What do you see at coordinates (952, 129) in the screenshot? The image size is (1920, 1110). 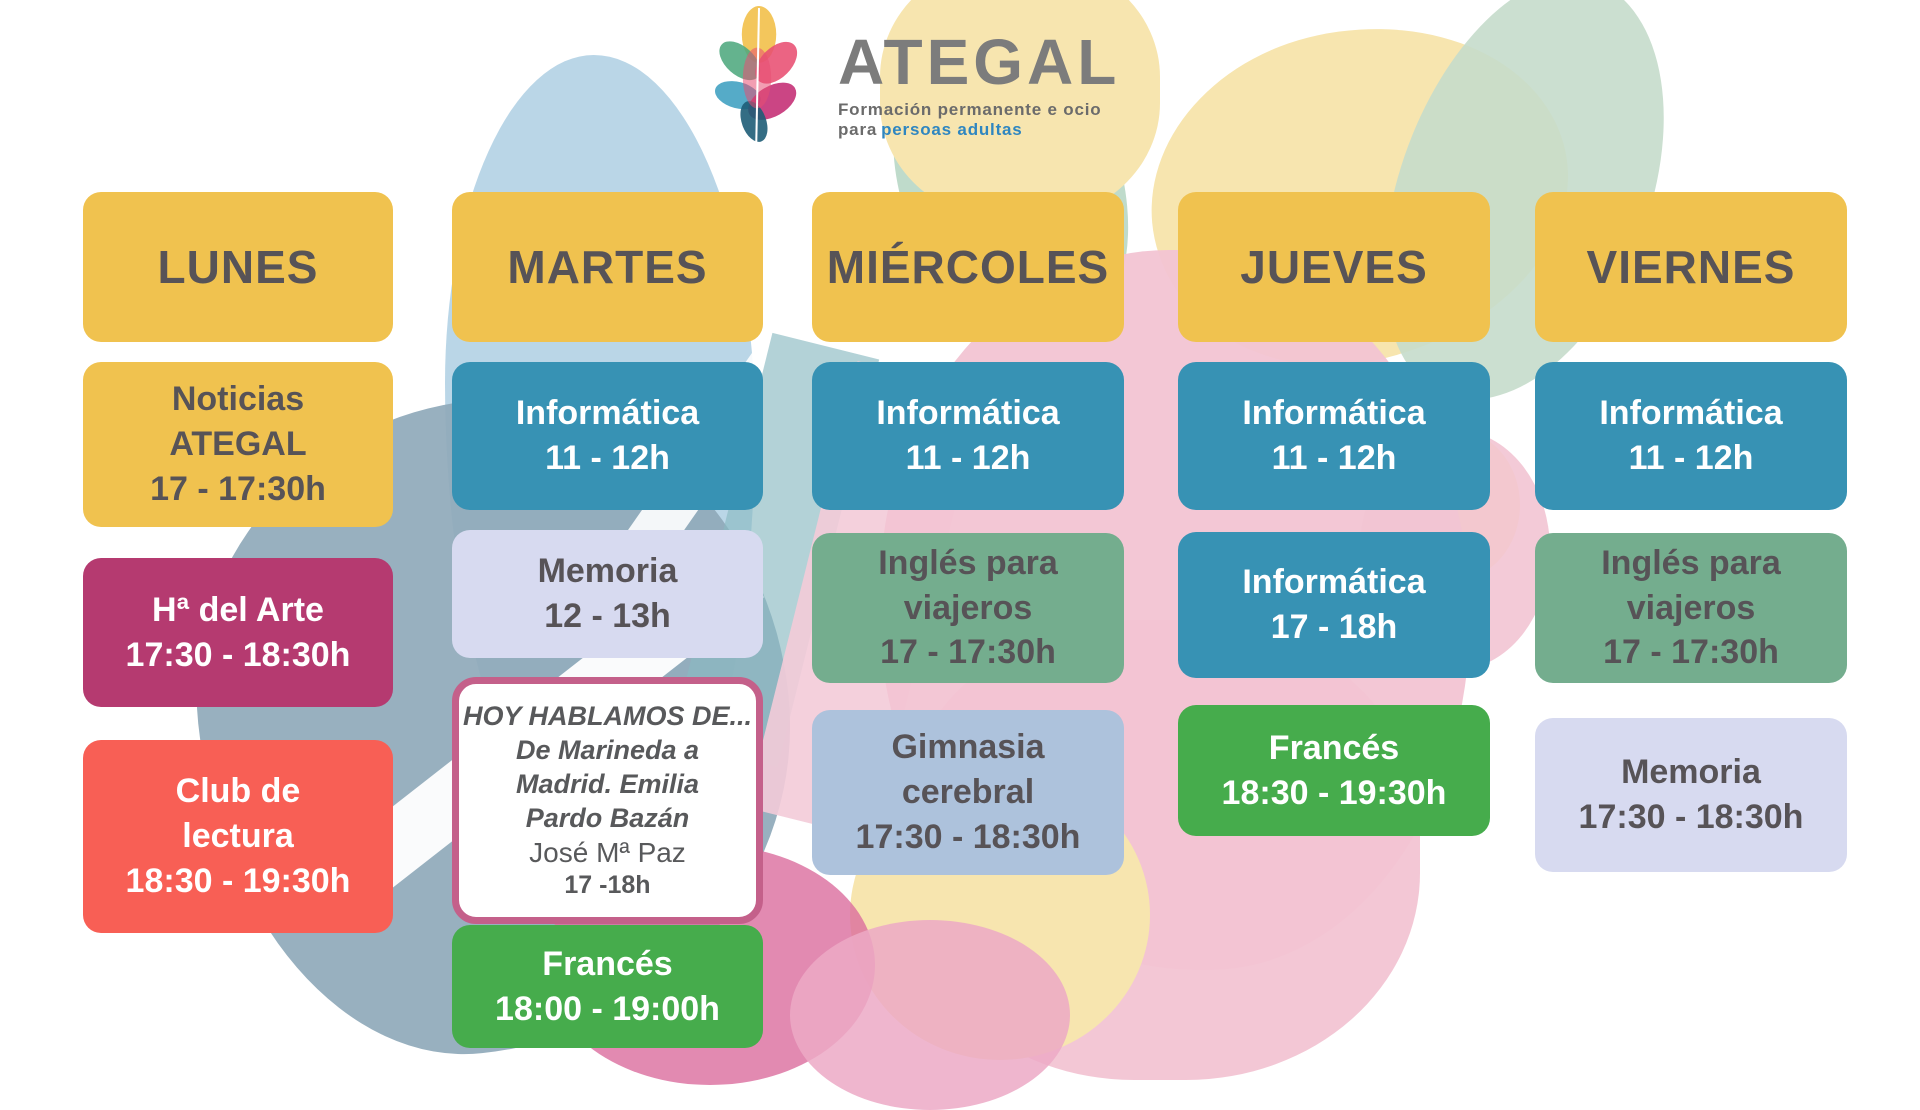 I see `logo-tagline-highlight: persoas adultas` at bounding box center [952, 129].